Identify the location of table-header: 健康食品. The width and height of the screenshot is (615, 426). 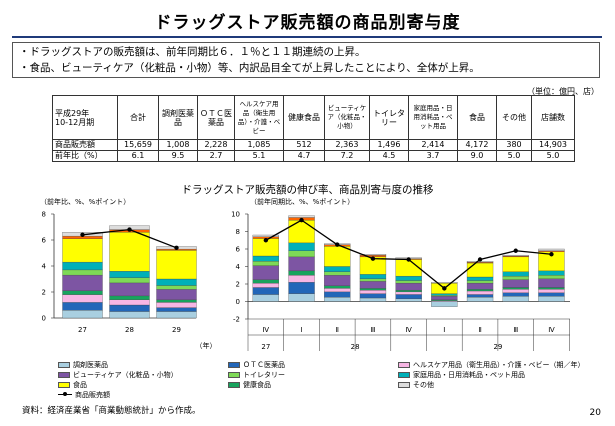
(304, 117).